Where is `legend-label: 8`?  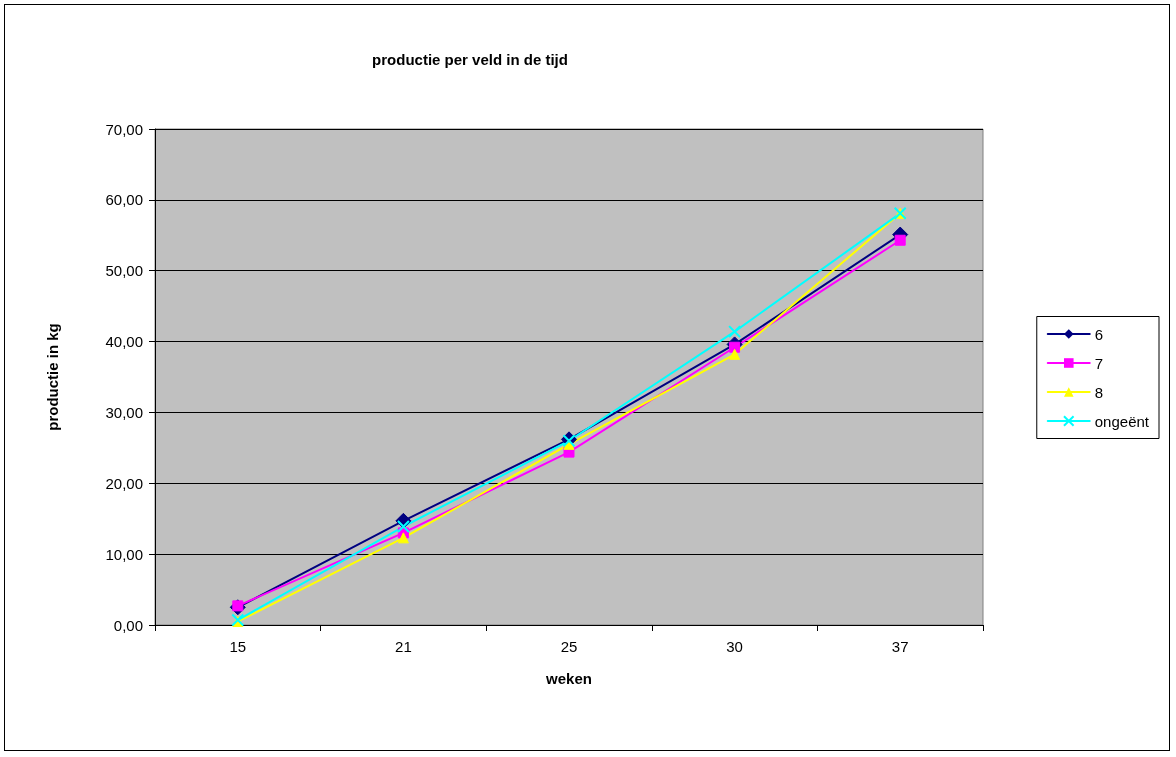
legend-label: 8 is located at coordinates (1099, 392).